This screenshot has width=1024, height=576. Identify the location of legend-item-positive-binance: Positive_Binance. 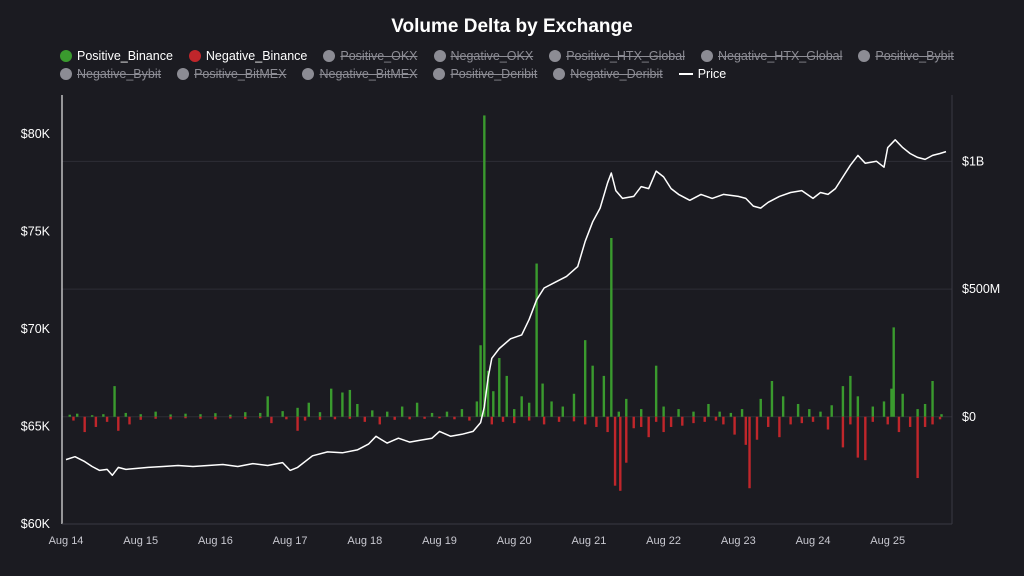
(116, 56).